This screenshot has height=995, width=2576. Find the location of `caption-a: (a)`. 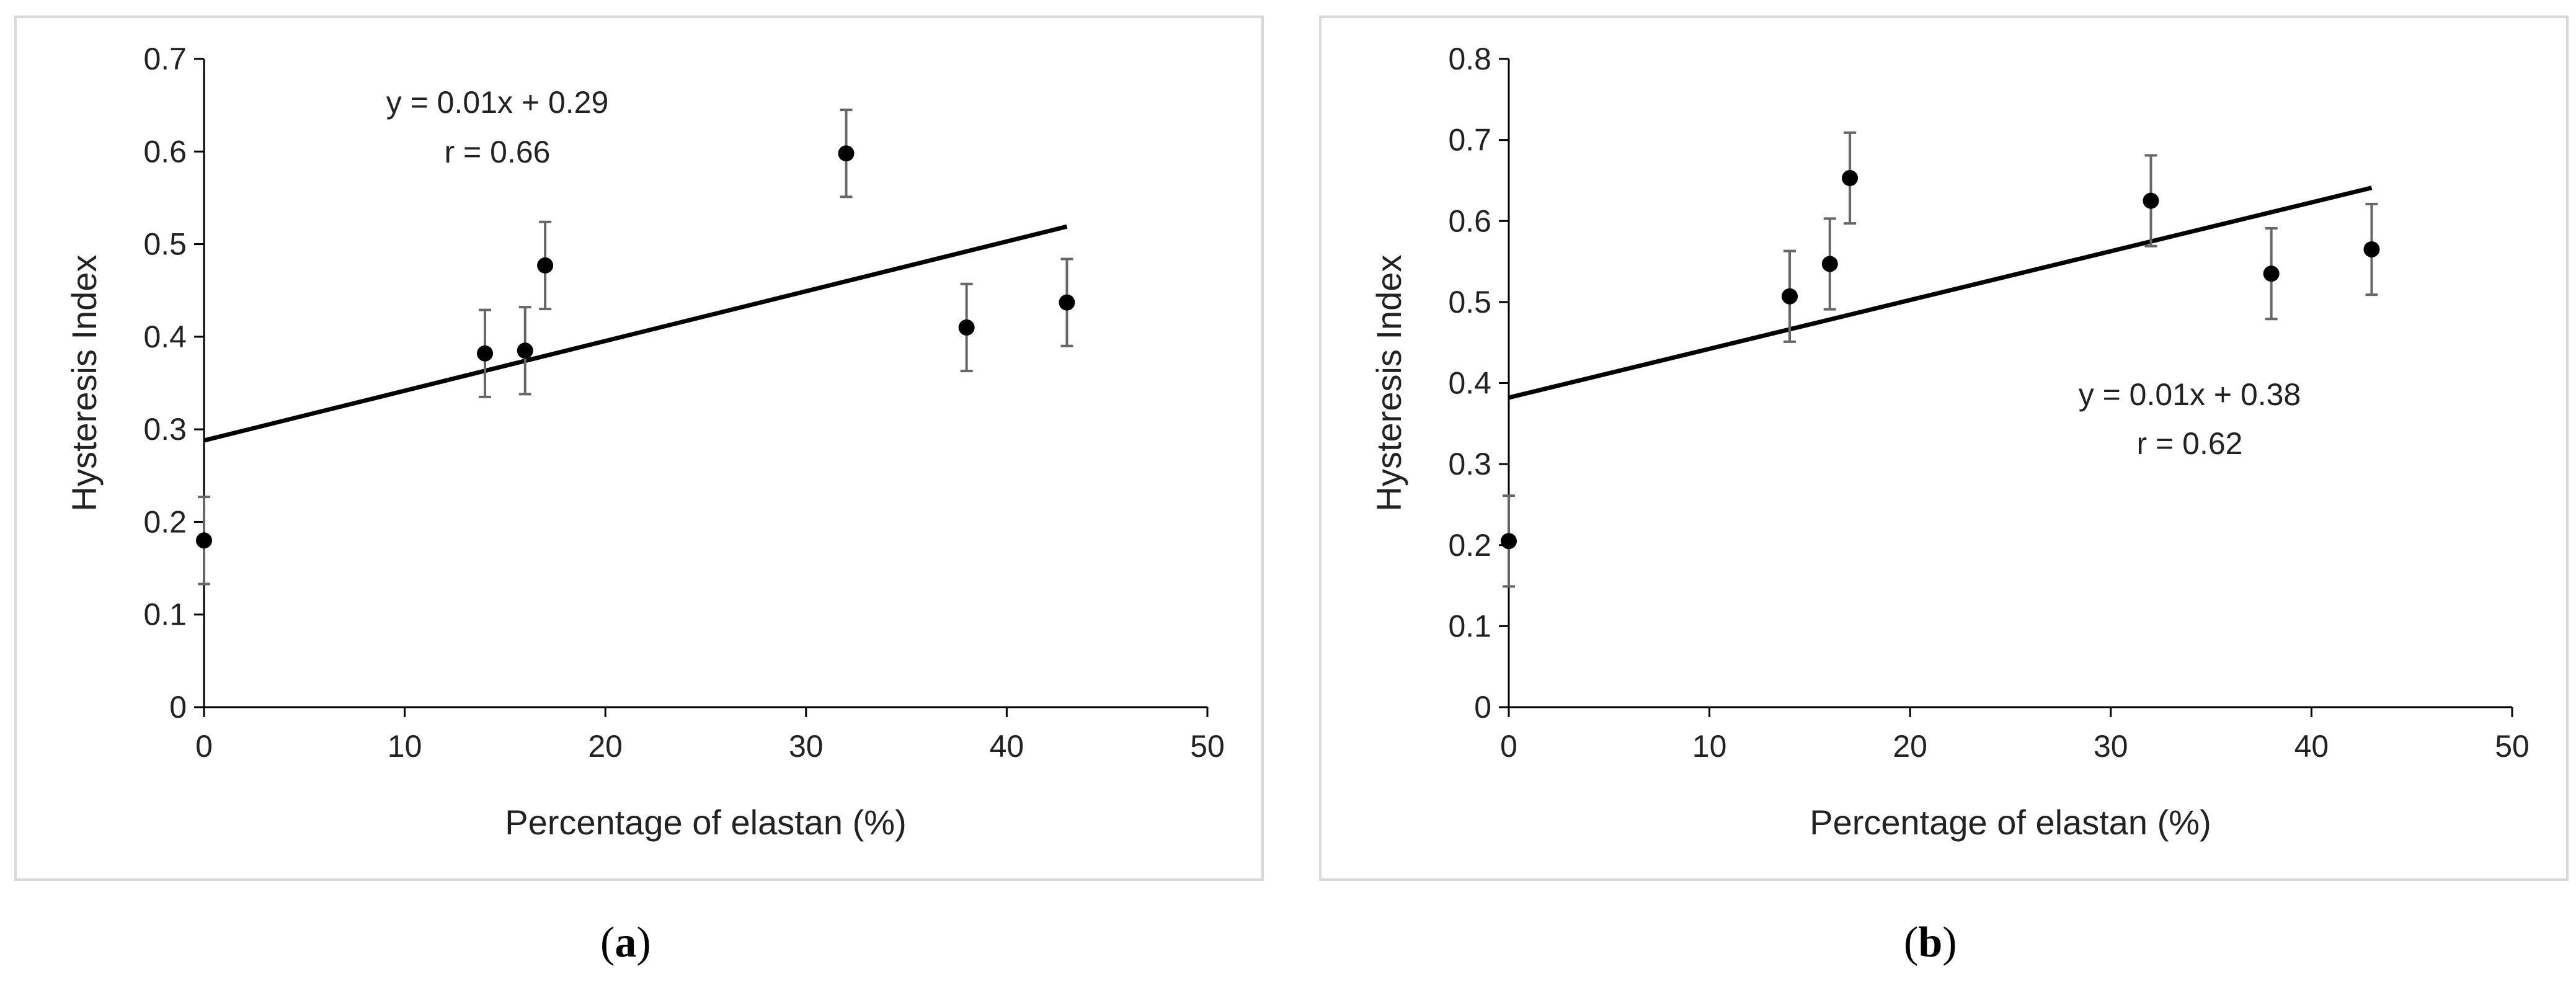

caption-a: (a) is located at coordinates (625, 942).